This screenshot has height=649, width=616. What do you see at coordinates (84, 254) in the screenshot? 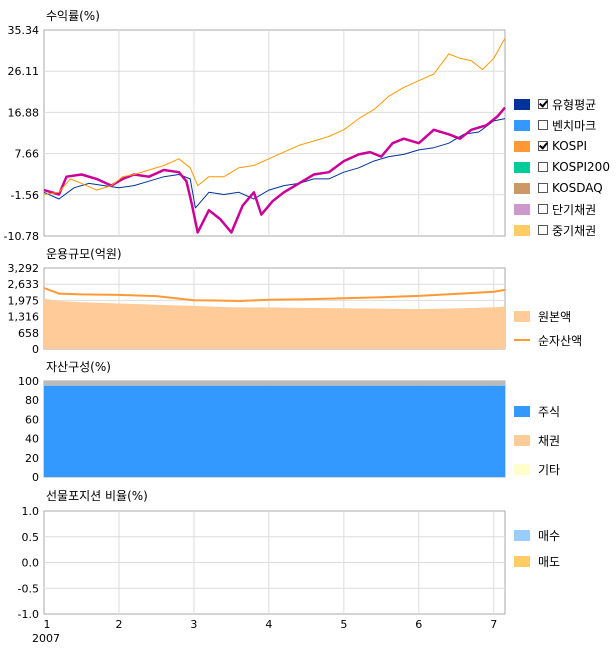
I see `panel-title: 운용규모(억원)` at bounding box center [84, 254].